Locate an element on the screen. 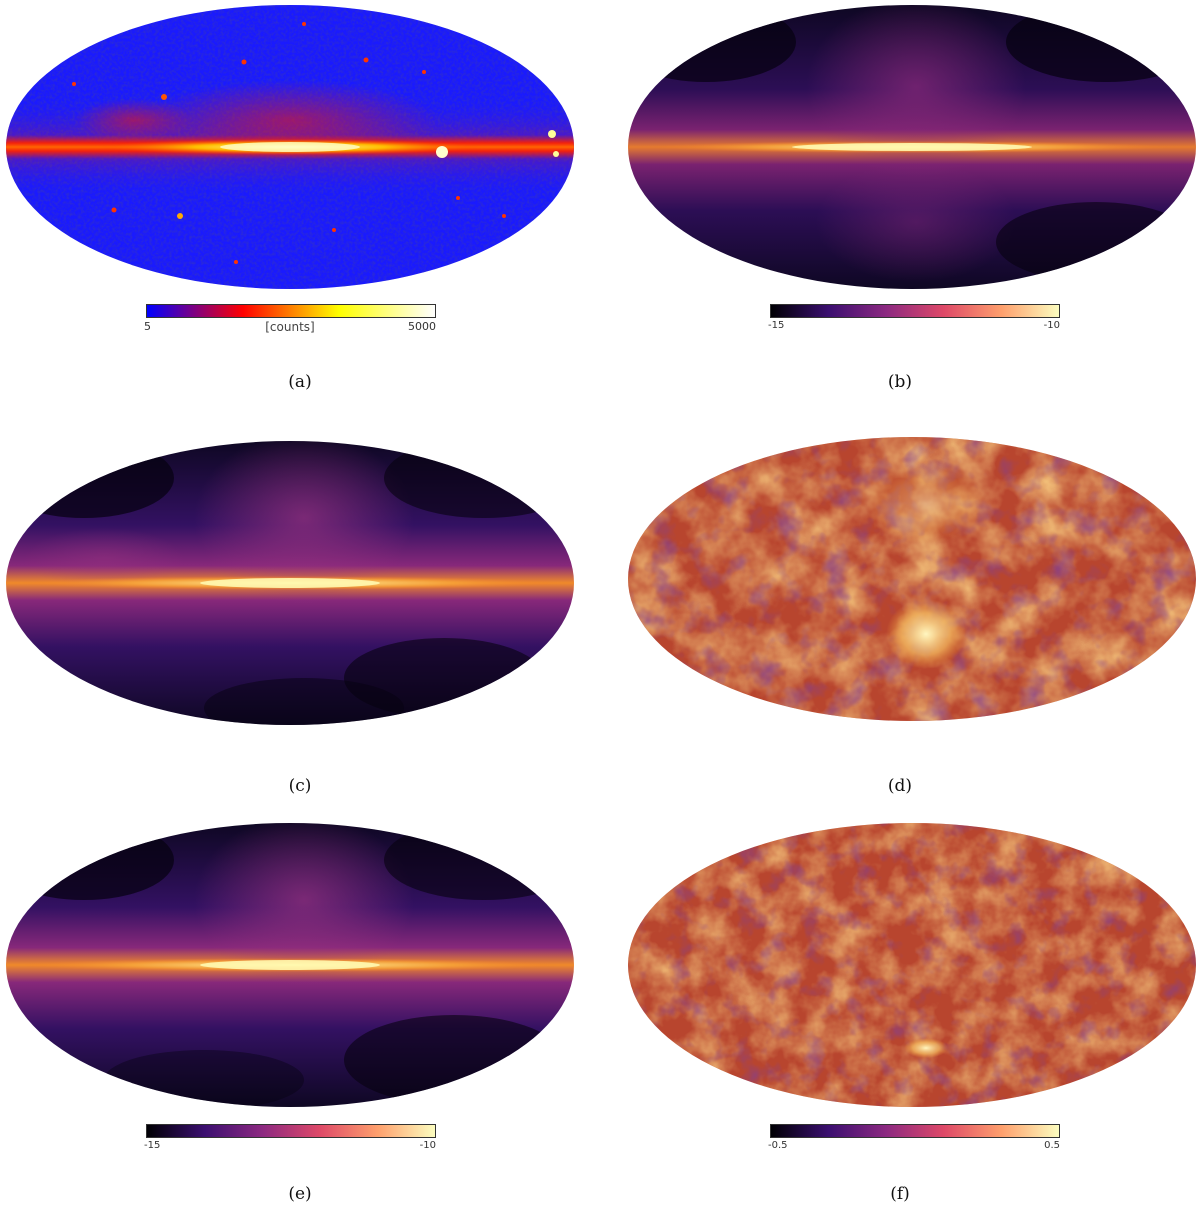  colorbar-min-label: 5 is located at coordinates (147, 326).